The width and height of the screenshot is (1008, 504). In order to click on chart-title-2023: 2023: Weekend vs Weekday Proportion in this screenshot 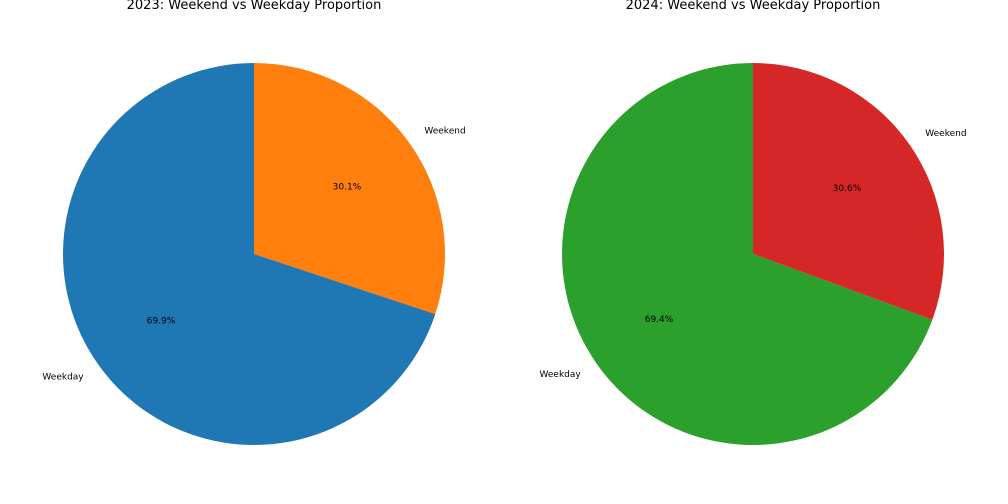, I will do `click(254, 6)`.